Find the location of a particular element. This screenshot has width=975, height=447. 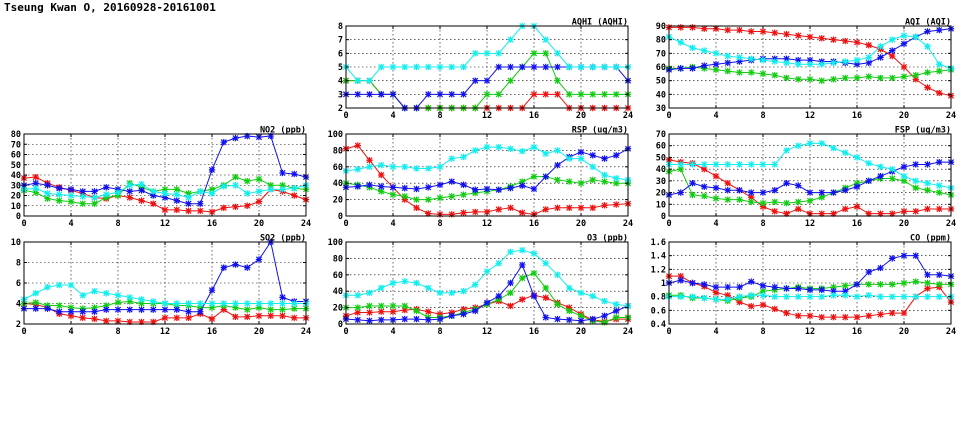

tick-label-y: 70 is located at coordinates (661, 135).